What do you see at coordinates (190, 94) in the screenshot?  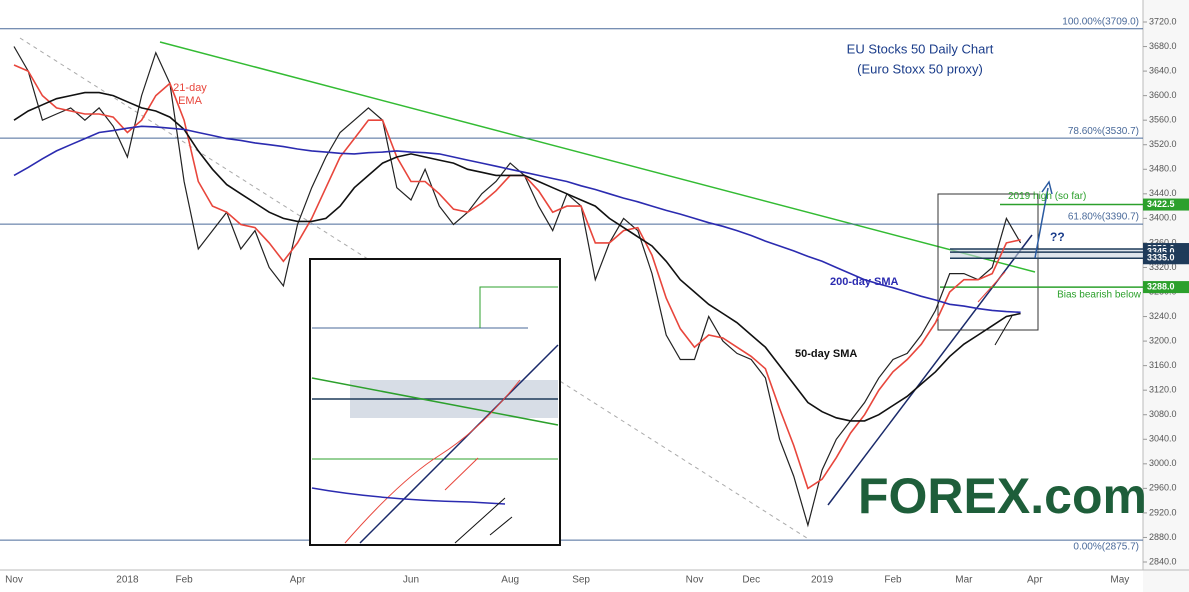 I see `series-label: 21-day EMA` at bounding box center [190, 94].